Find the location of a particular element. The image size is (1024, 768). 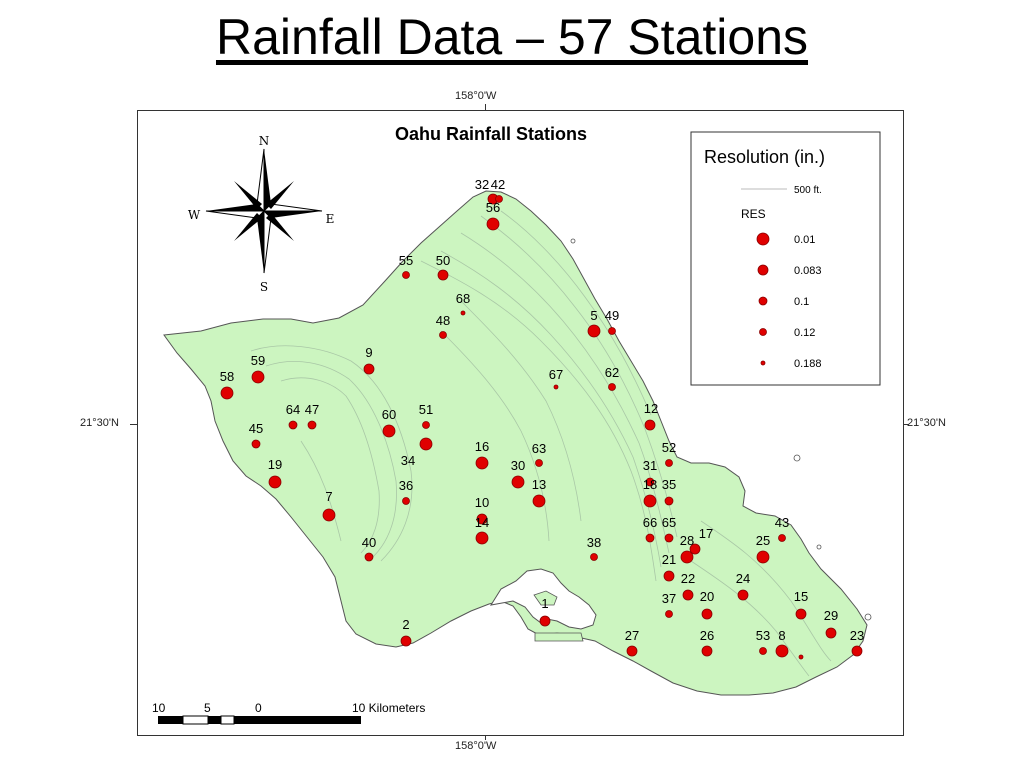

station-label-7: 7 is located at coordinates (328, 496).